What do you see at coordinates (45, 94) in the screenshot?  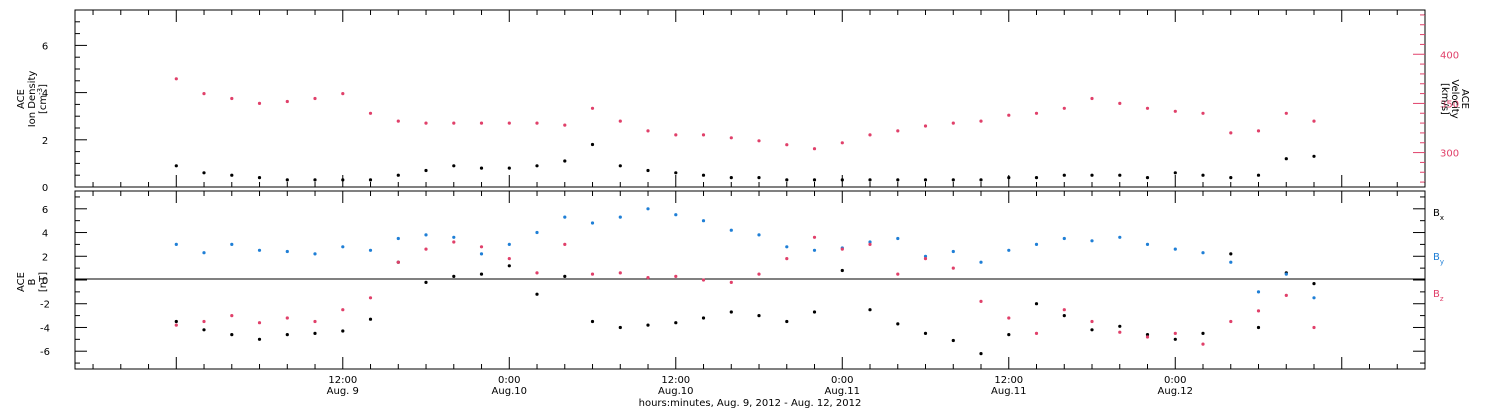 I see `density-tick-label: 4` at bounding box center [45, 94].